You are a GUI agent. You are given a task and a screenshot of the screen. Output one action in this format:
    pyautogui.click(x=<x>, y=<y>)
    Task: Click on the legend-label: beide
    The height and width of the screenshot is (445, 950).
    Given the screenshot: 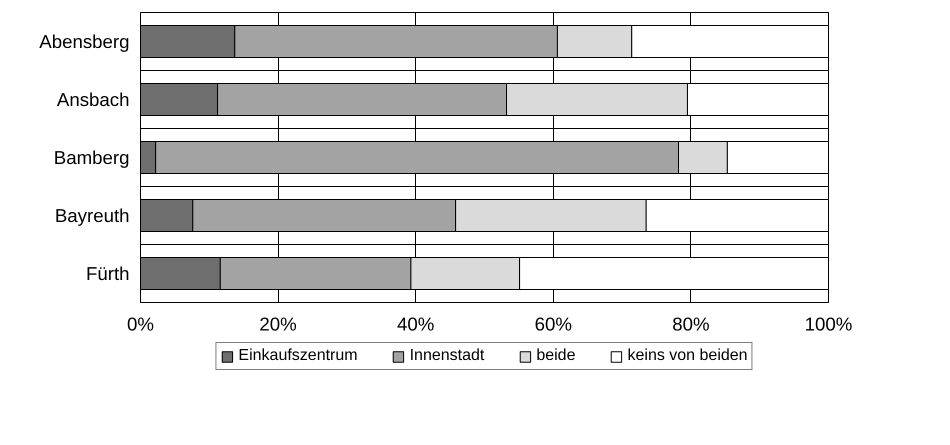 What is the action you would take?
    pyautogui.click(x=556, y=356)
    